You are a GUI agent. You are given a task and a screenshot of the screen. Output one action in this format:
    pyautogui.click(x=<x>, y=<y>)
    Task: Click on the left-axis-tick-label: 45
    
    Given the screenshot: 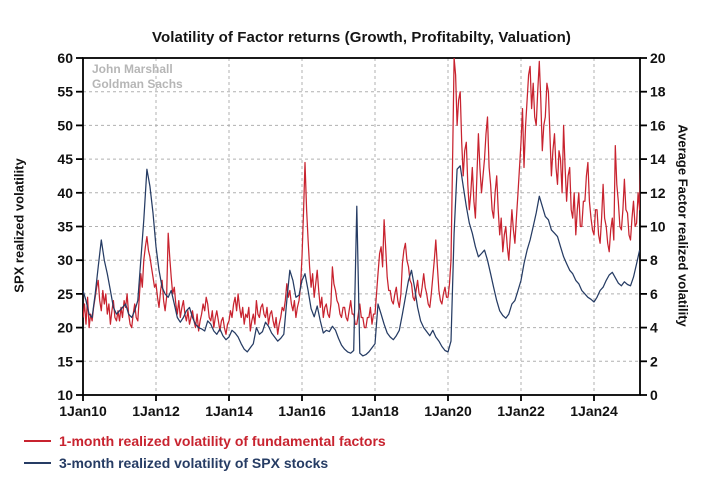 What is the action you would take?
    pyautogui.click(x=65, y=159)
    